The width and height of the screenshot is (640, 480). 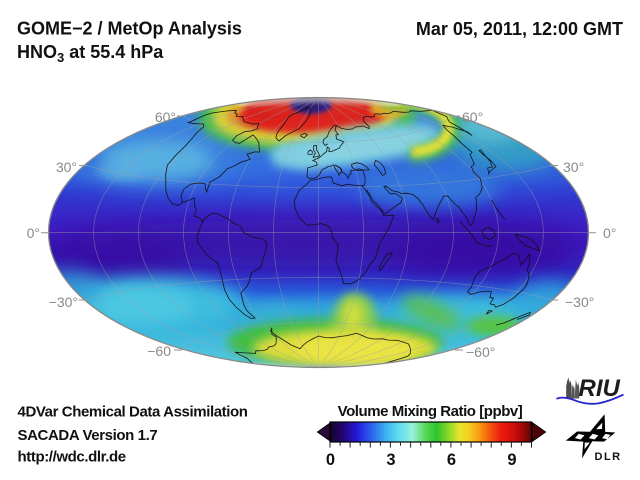 I want to click on svg-text: http://wdc.dlr.de, so click(x=72, y=457).